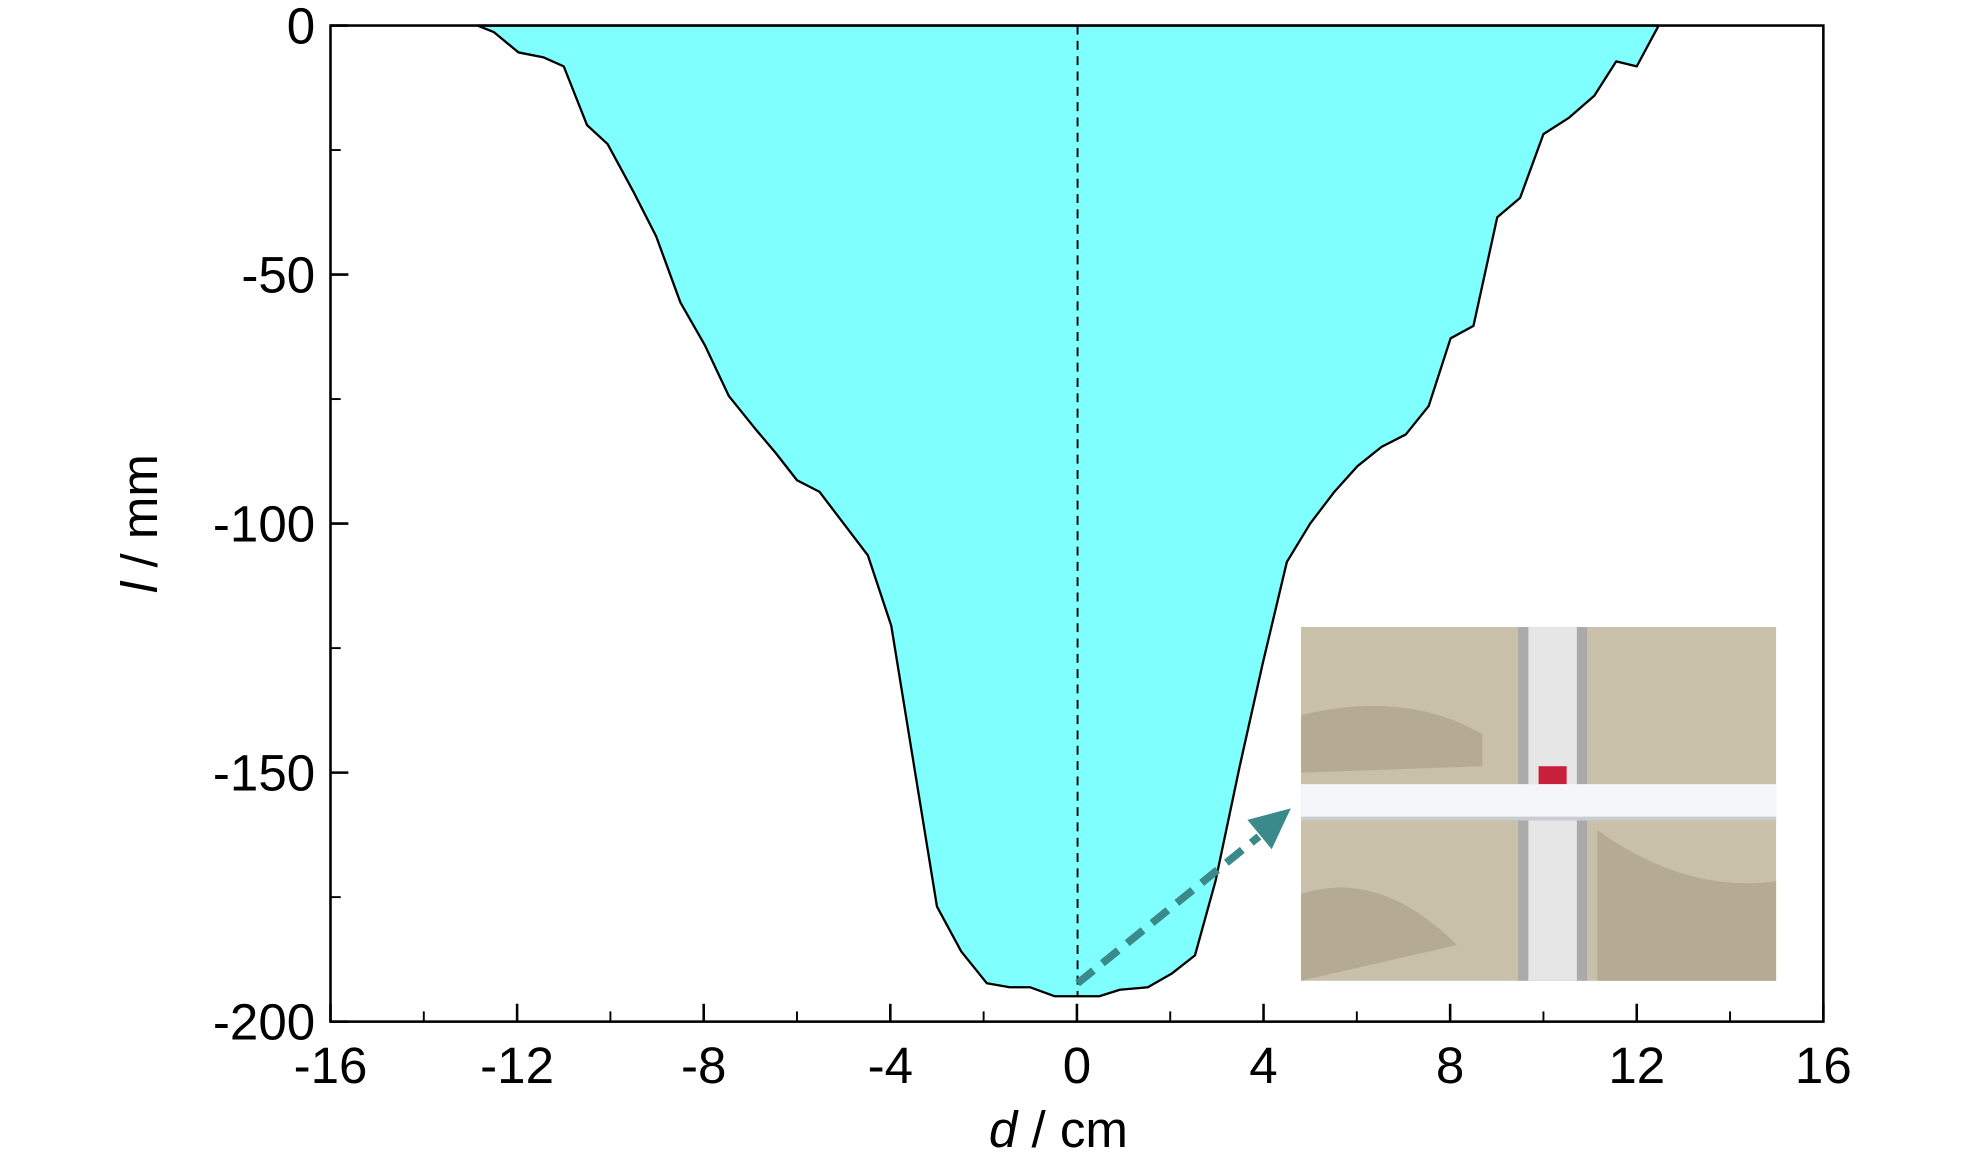 The height and width of the screenshot is (1162, 1984). Describe the element at coordinates (1004, 1129) in the screenshot. I see `x-axis-symbol: d` at that location.